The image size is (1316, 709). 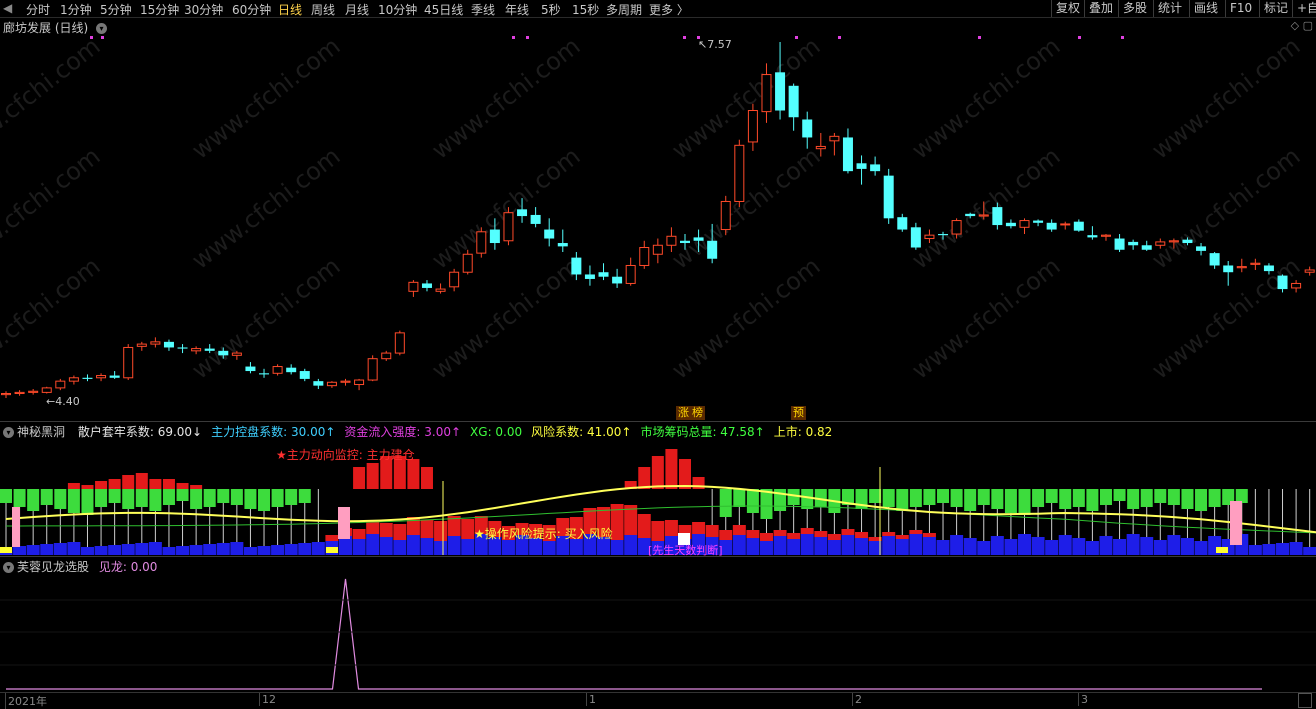 I want to click on period-tab: 30分钟, so click(x=204, y=10).